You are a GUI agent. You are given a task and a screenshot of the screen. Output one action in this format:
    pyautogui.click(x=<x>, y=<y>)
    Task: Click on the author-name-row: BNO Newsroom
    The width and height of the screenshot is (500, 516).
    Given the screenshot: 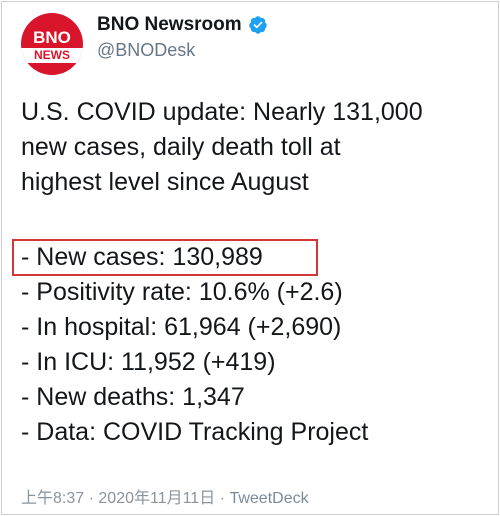 What is the action you would take?
    pyautogui.click(x=182, y=25)
    